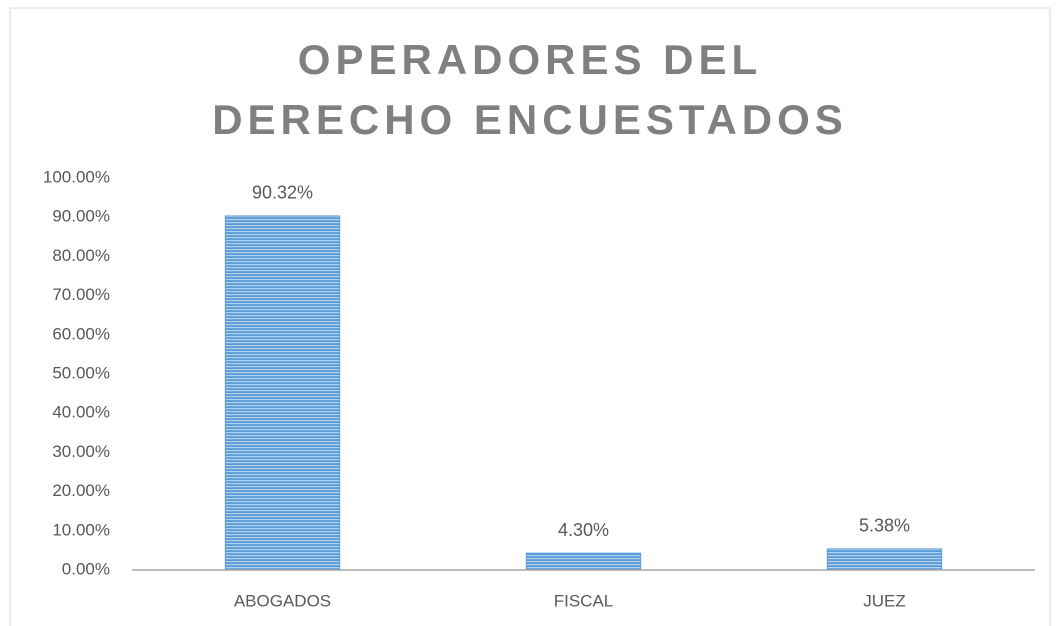  What do you see at coordinates (81, 451) in the screenshot?
I see `y-tick-label: 30.00%` at bounding box center [81, 451].